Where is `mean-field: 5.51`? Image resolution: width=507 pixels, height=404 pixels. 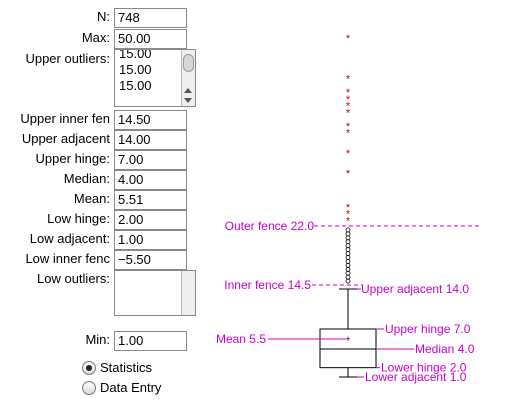 mean-field: 5.51 is located at coordinates (150, 200).